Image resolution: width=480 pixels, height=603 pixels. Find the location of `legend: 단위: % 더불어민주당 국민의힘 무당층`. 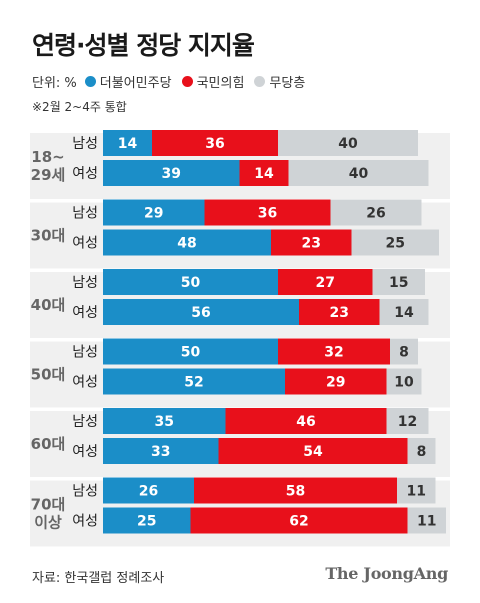

legend: 단위: % 더불어민주당 국민의힘 무당층 is located at coordinates (173, 81).